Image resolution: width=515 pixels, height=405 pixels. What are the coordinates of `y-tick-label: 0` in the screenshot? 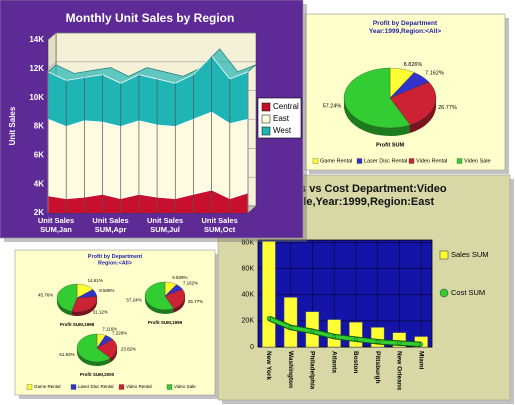 It's located at (252, 347).